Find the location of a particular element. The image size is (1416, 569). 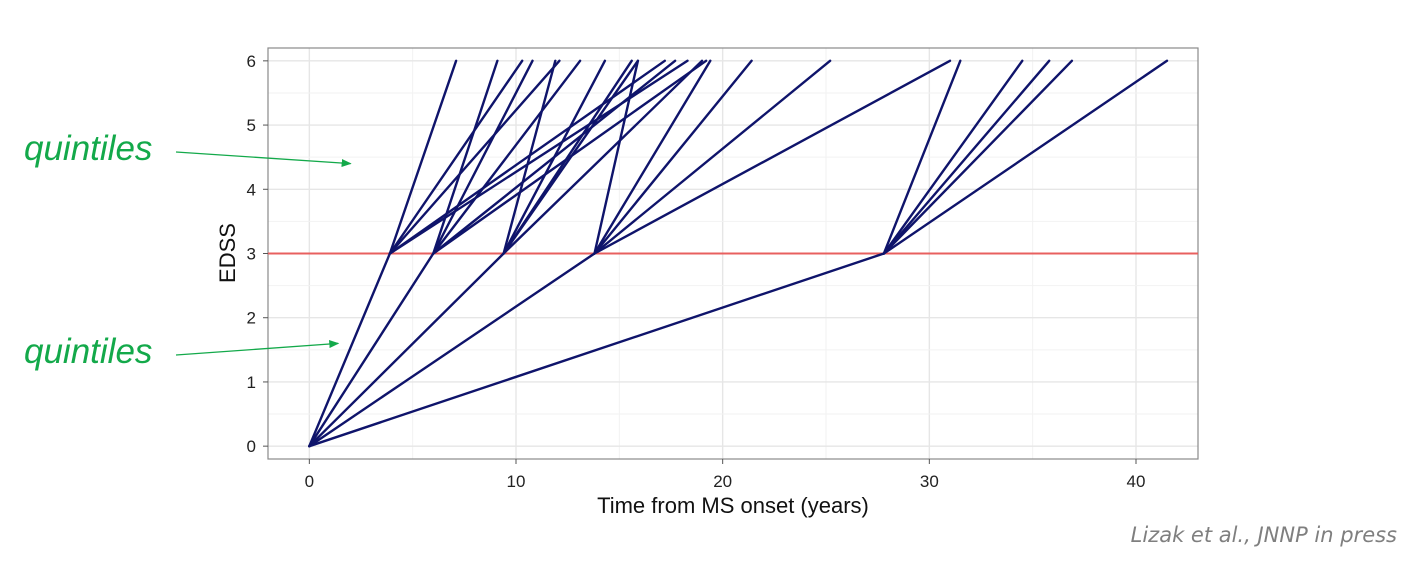

annotation-arrow-upper is located at coordinates (263, 159).